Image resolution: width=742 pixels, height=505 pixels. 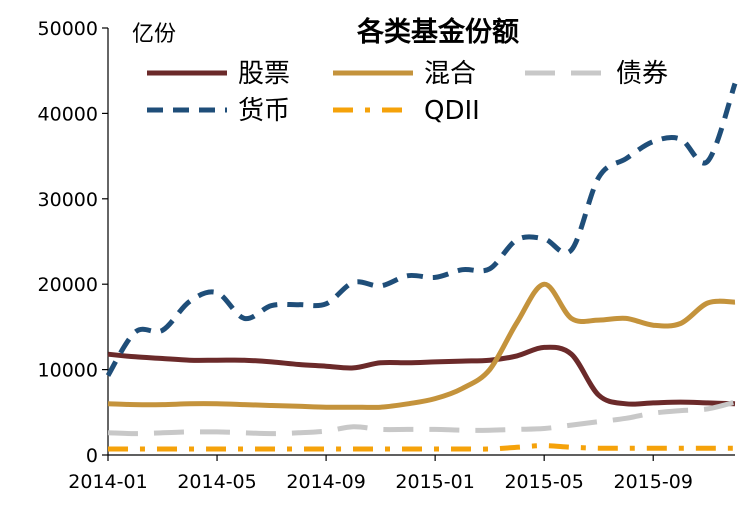 What do you see at coordinates (68, 371) in the screenshot?
I see `y-tick-label: 10000` at bounding box center [68, 371].